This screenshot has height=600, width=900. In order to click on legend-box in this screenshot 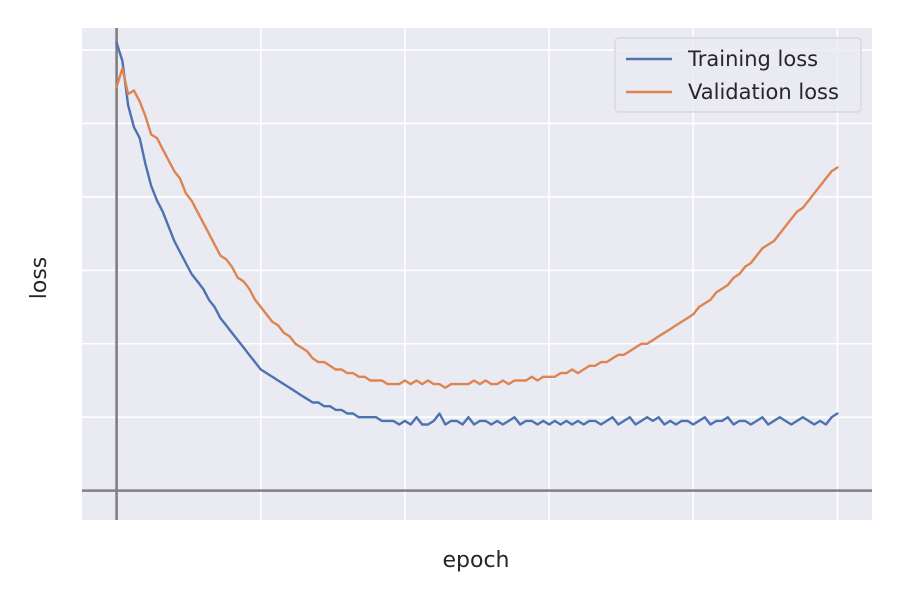, I will do `click(738, 75)`.